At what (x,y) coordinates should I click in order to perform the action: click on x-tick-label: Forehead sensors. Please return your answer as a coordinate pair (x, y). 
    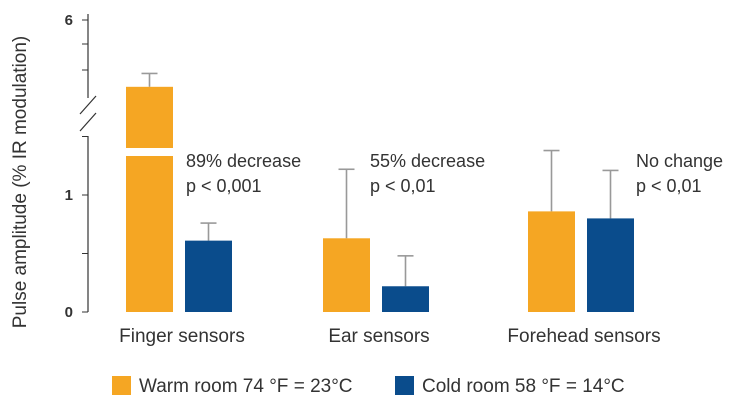
    Looking at the image, I should click on (583, 336).